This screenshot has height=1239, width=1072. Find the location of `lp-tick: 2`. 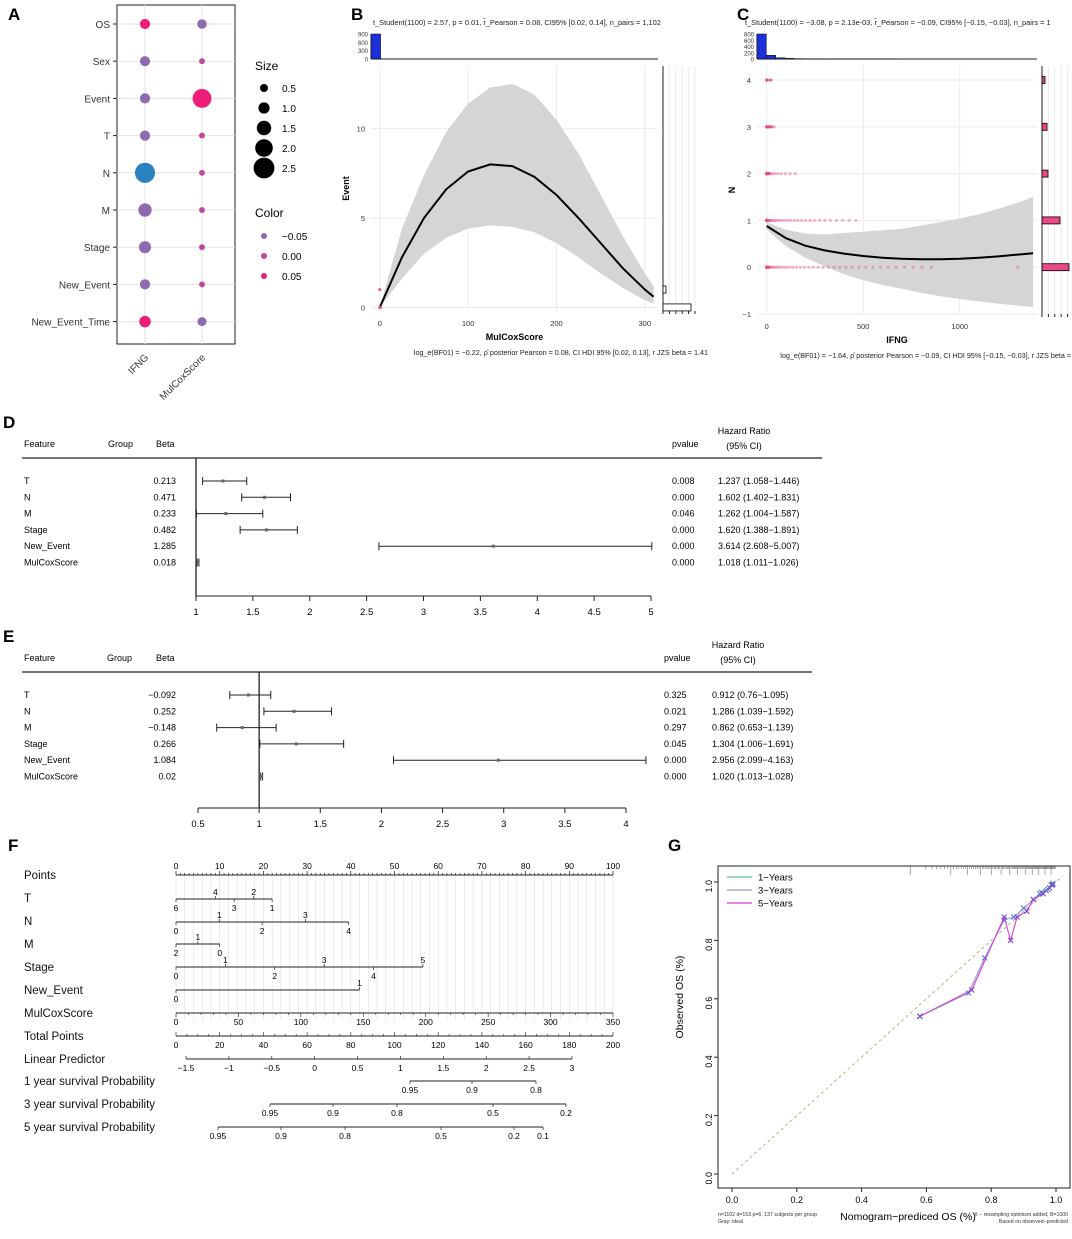

lp-tick: 2 is located at coordinates (486, 1068).